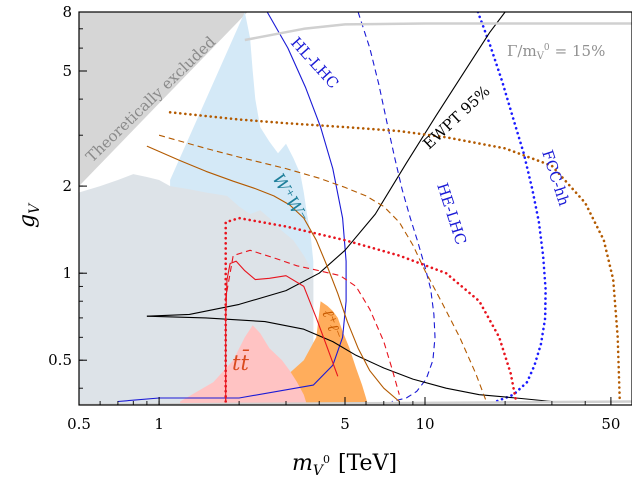 The height and width of the screenshot is (481, 632). I want to click on y-axis-title: gV, so click(29, 215).